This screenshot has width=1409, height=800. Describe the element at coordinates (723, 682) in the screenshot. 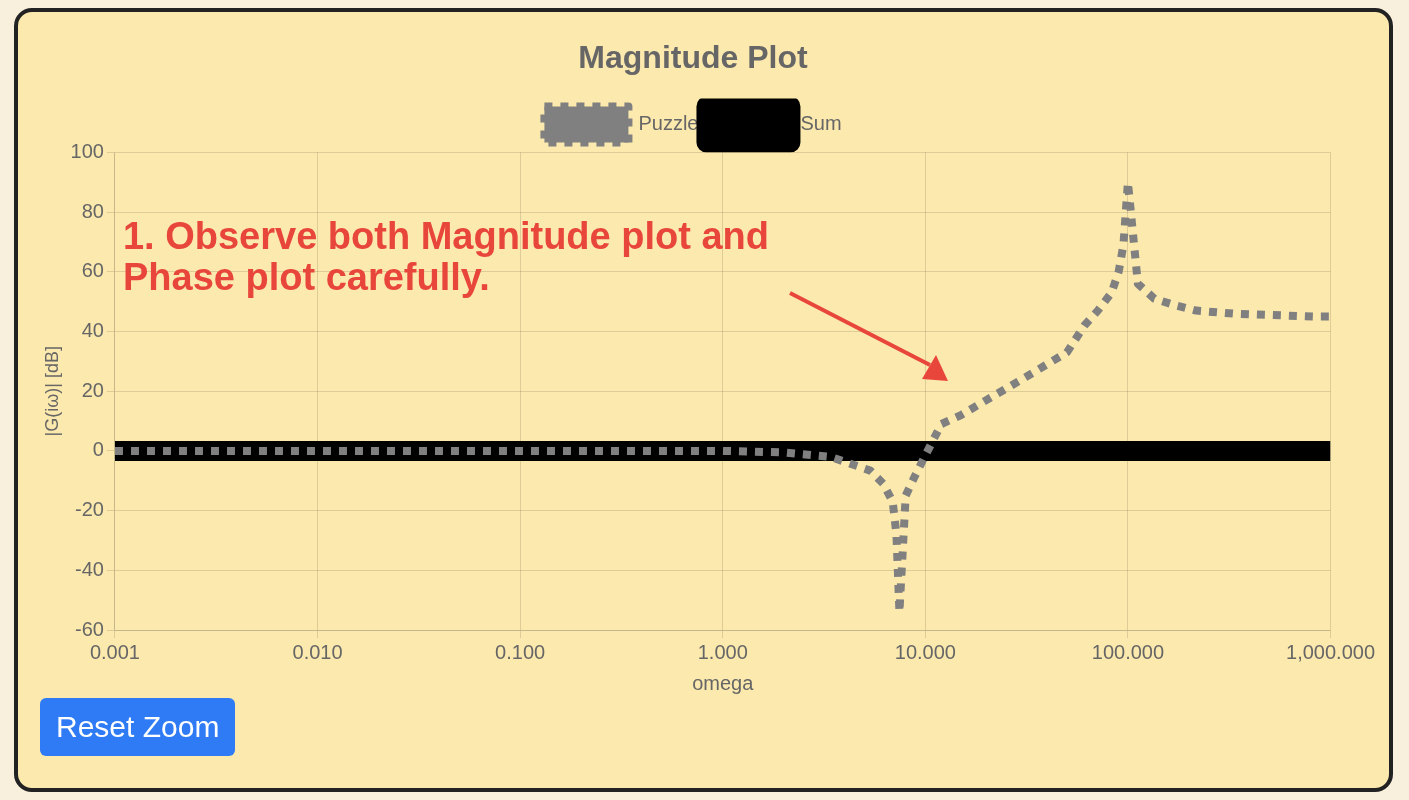

I see `x-axis-title: omega` at that location.